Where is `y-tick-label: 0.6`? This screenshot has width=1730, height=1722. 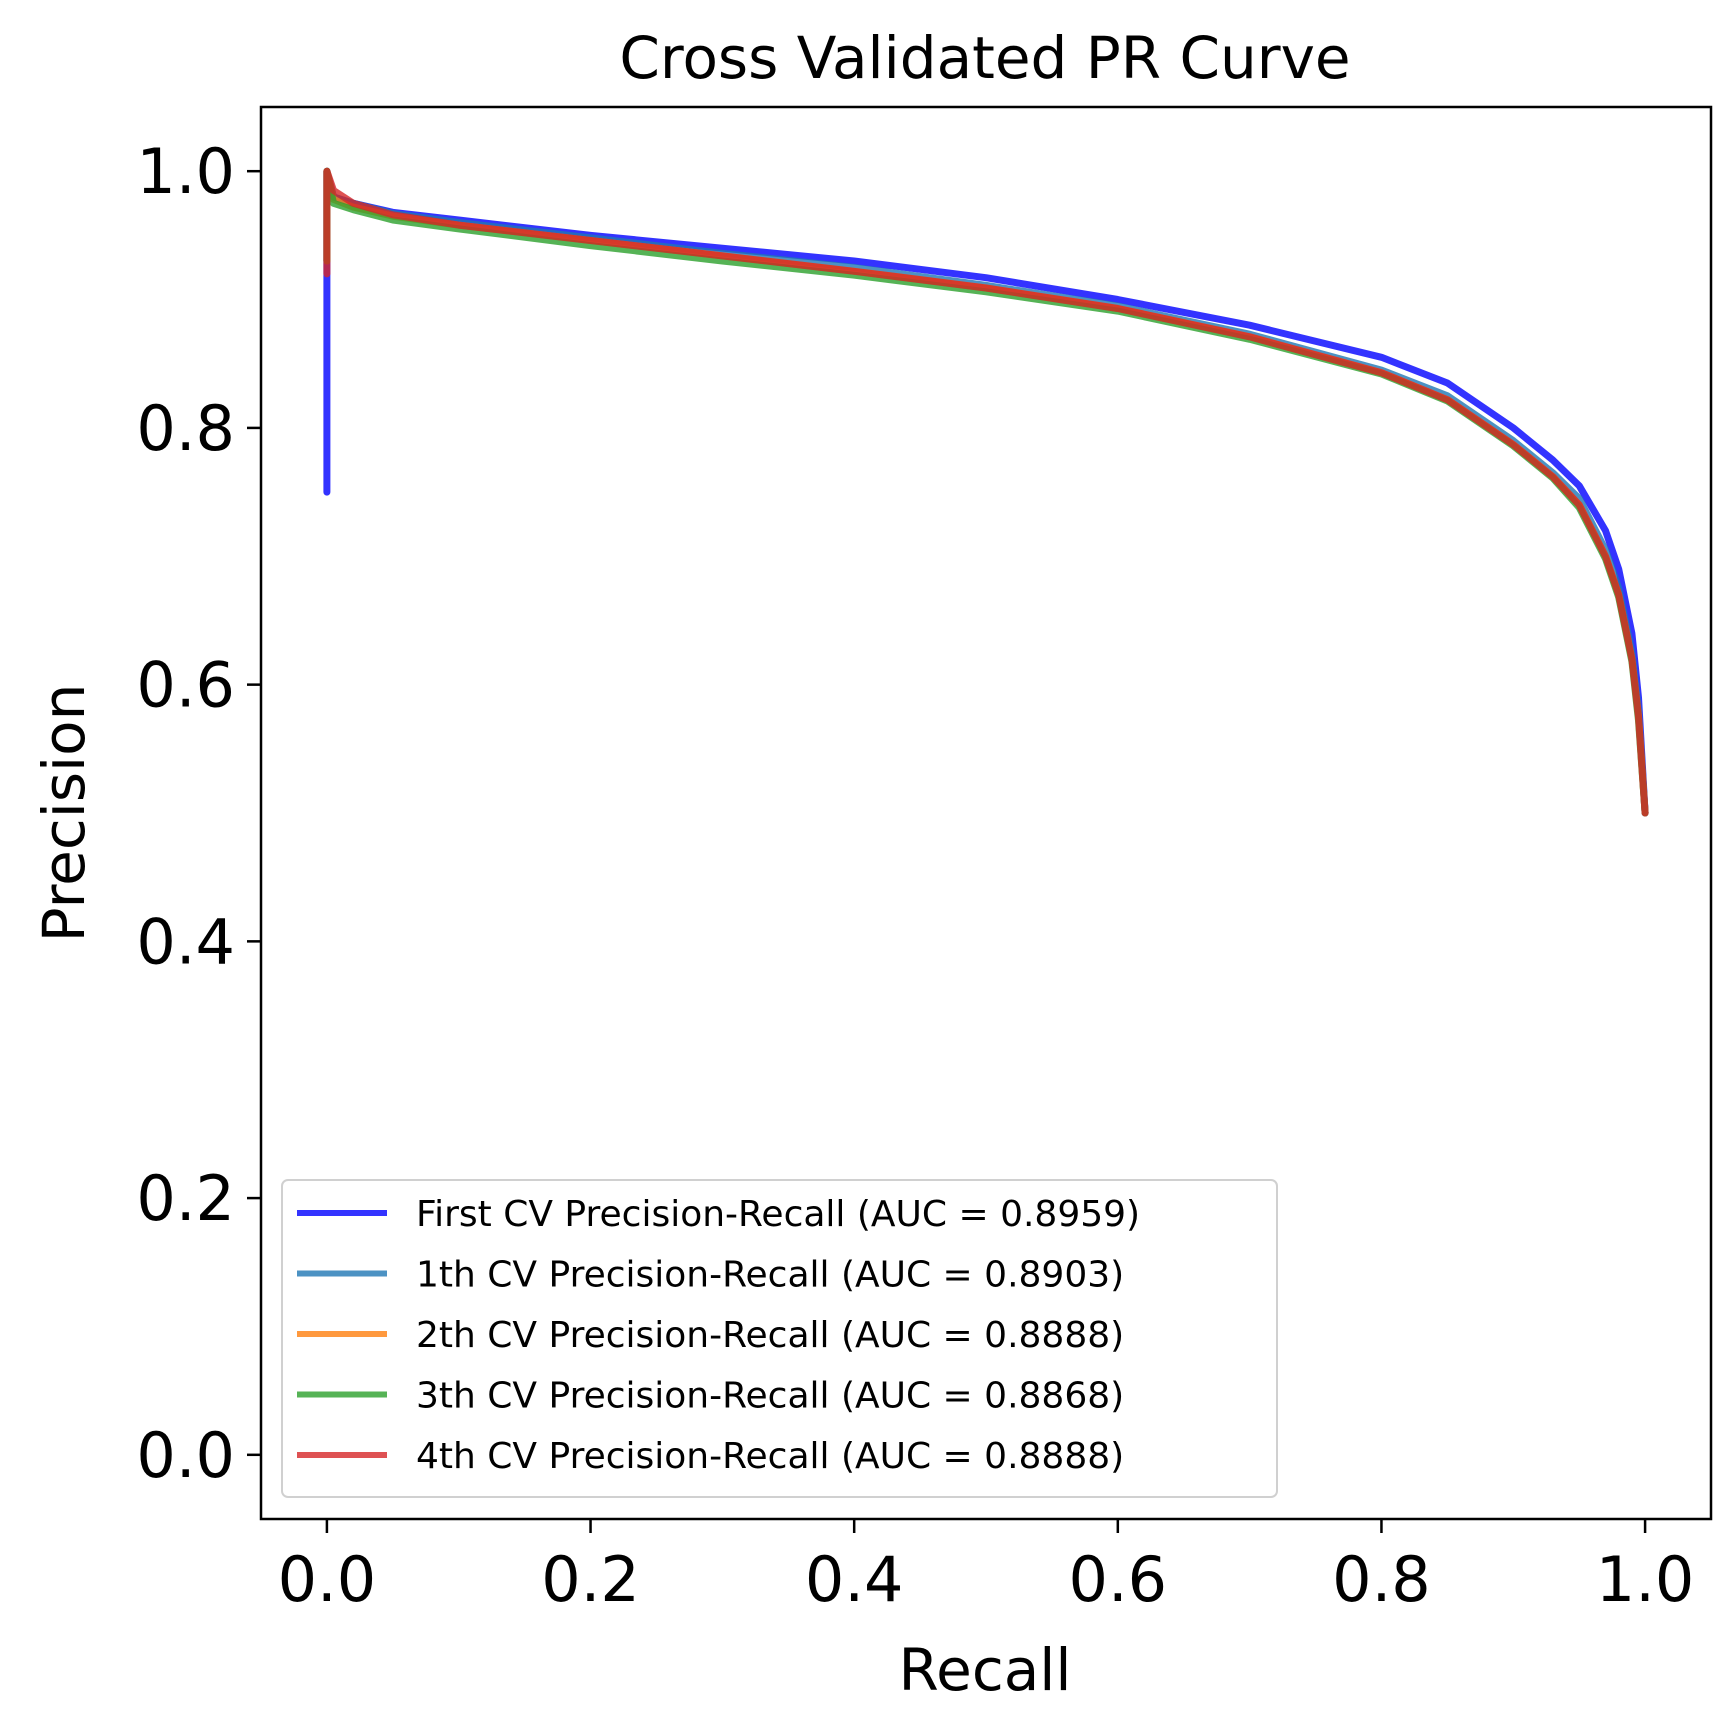 y-tick-label: 0.6 is located at coordinates (185, 685).